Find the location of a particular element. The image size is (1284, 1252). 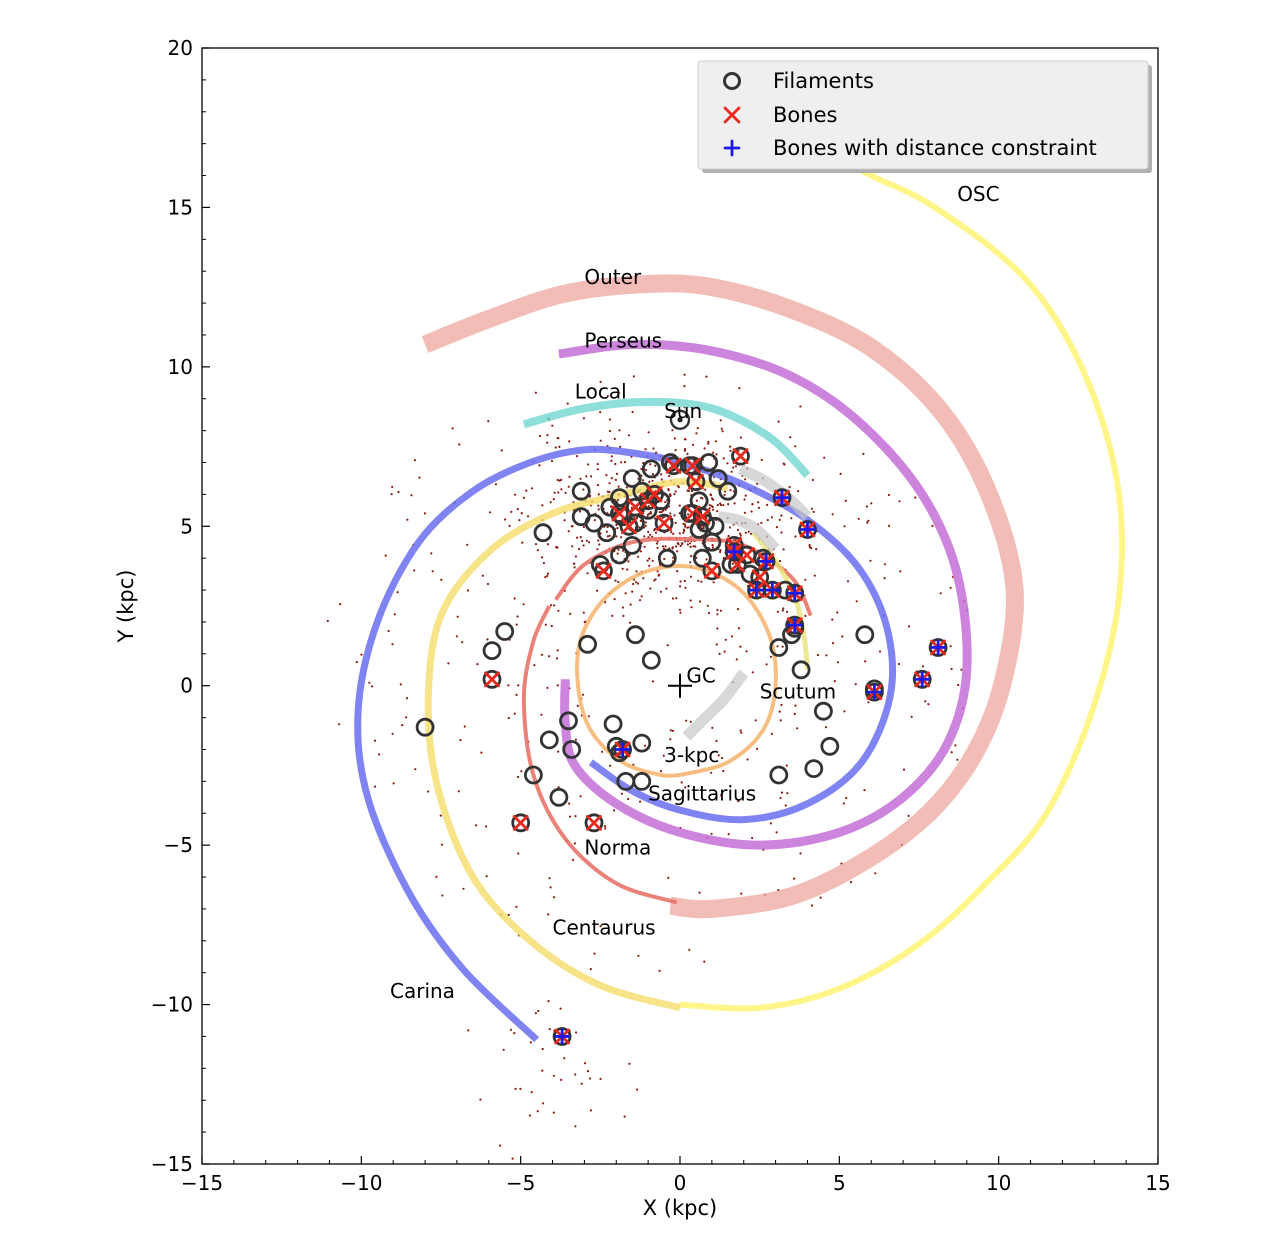

arm-centaurus is located at coordinates (576, 745).